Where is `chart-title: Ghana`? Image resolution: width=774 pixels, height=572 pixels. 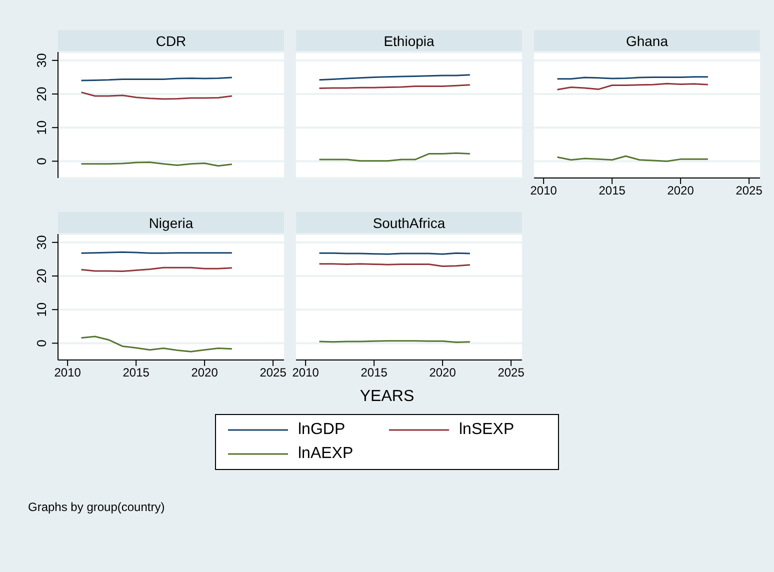 chart-title: Ghana is located at coordinates (647, 41).